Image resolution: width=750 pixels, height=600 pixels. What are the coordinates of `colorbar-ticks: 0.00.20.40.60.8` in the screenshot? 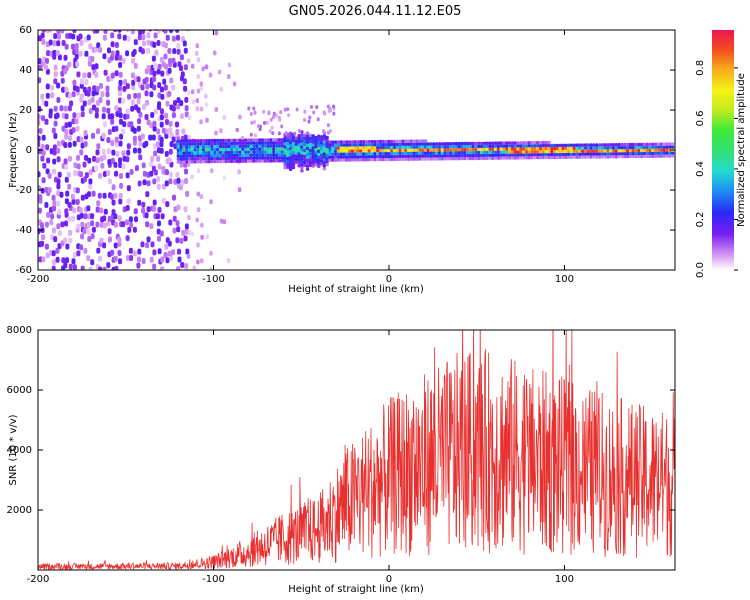 It's located at (716, 169).